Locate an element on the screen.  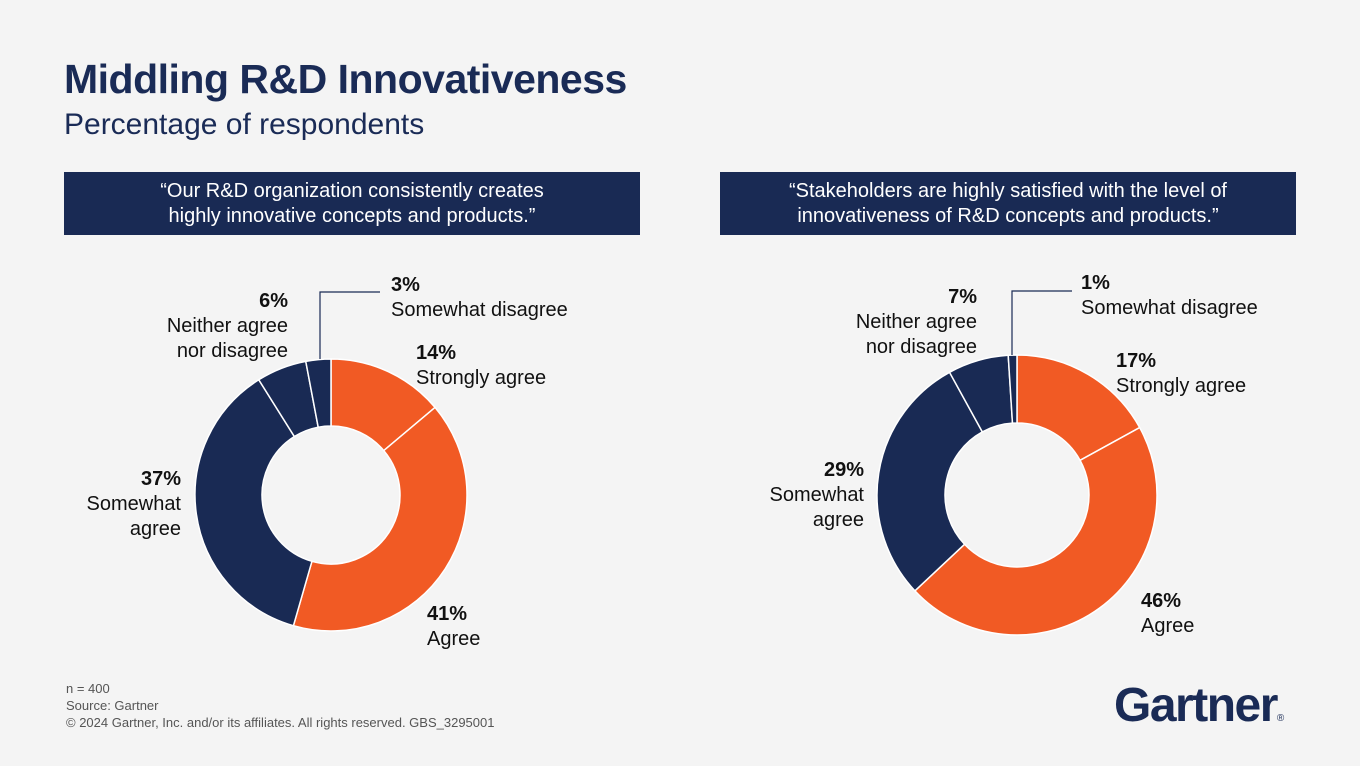
chart-2-slice-label: Somewhat disagree is located at coordinates (1169, 308).